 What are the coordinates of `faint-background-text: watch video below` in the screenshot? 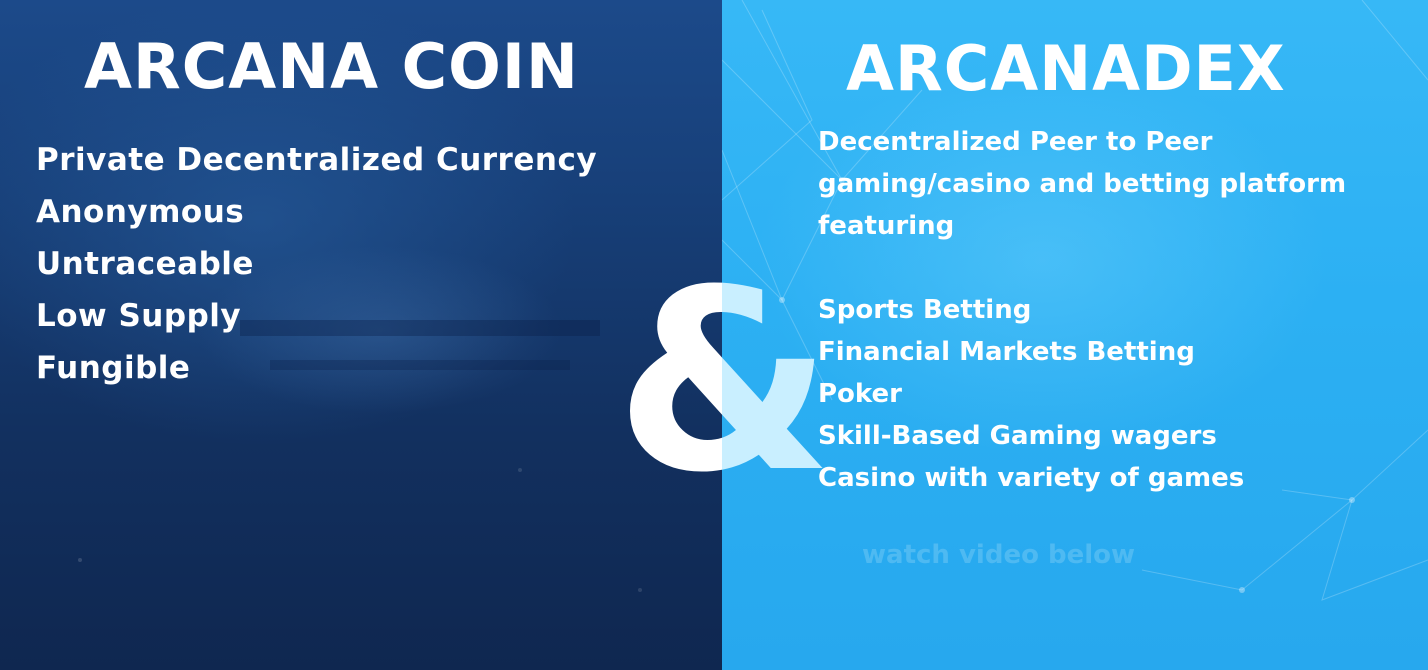 It's located at (999, 555).